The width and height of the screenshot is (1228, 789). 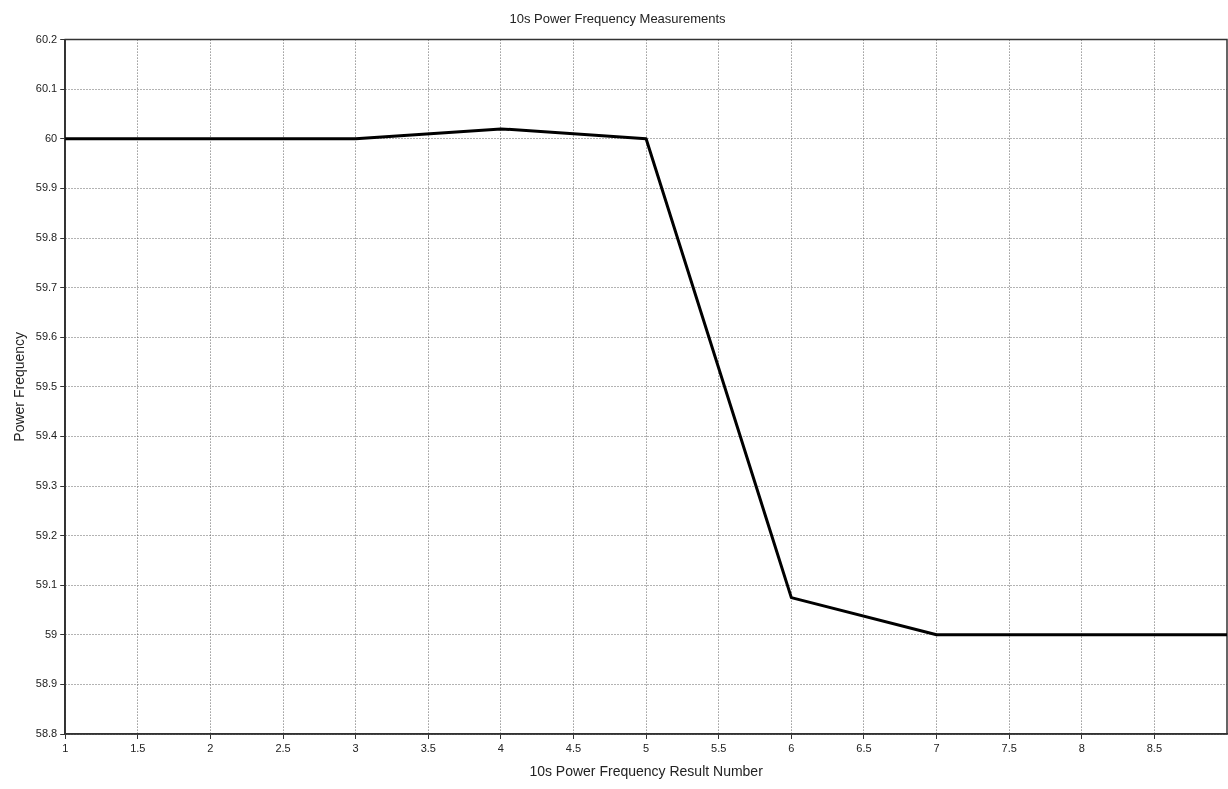 What do you see at coordinates (46, 187) in the screenshot?
I see `y-tick-label: 59.9` at bounding box center [46, 187].